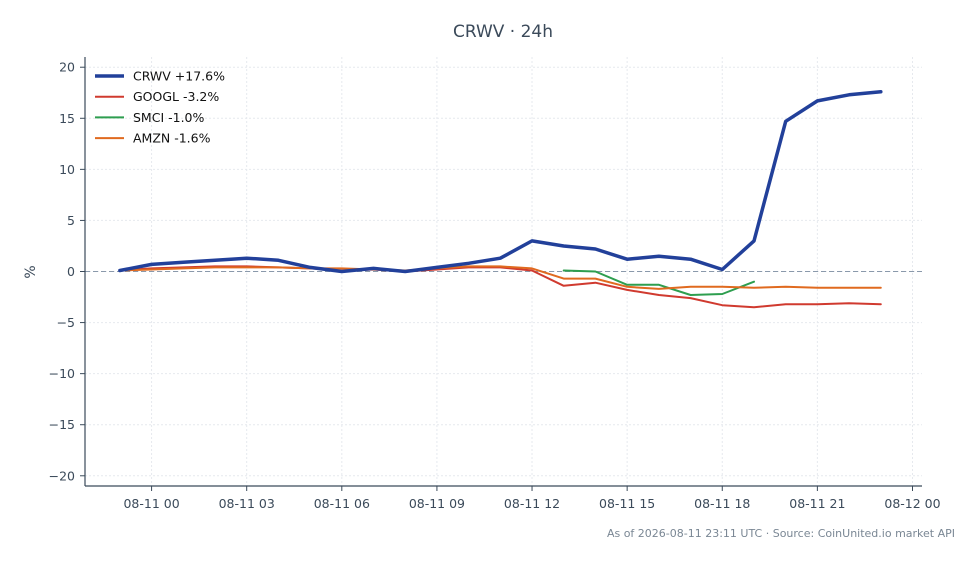  I want to click on x-tick-label: 08-11 06, so click(342, 503).